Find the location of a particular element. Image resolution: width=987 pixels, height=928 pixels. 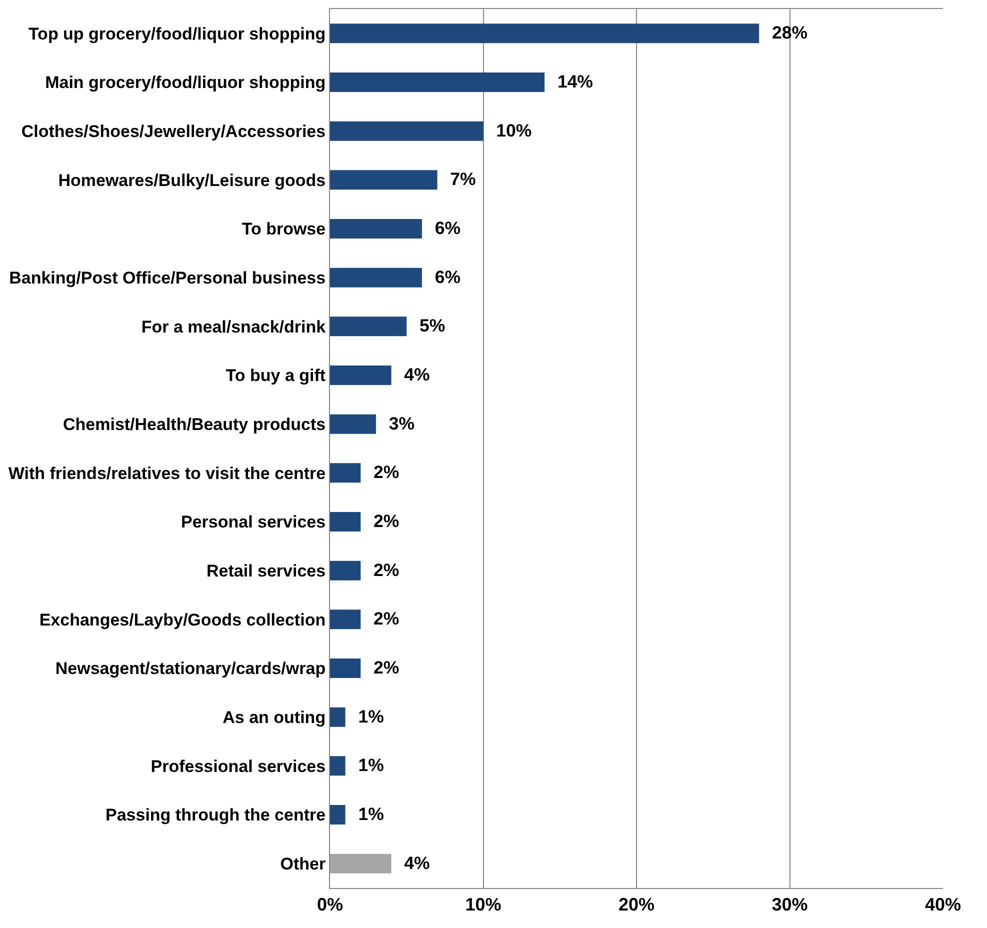

y-tick-label: To browse is located at coordinates (284, 229).